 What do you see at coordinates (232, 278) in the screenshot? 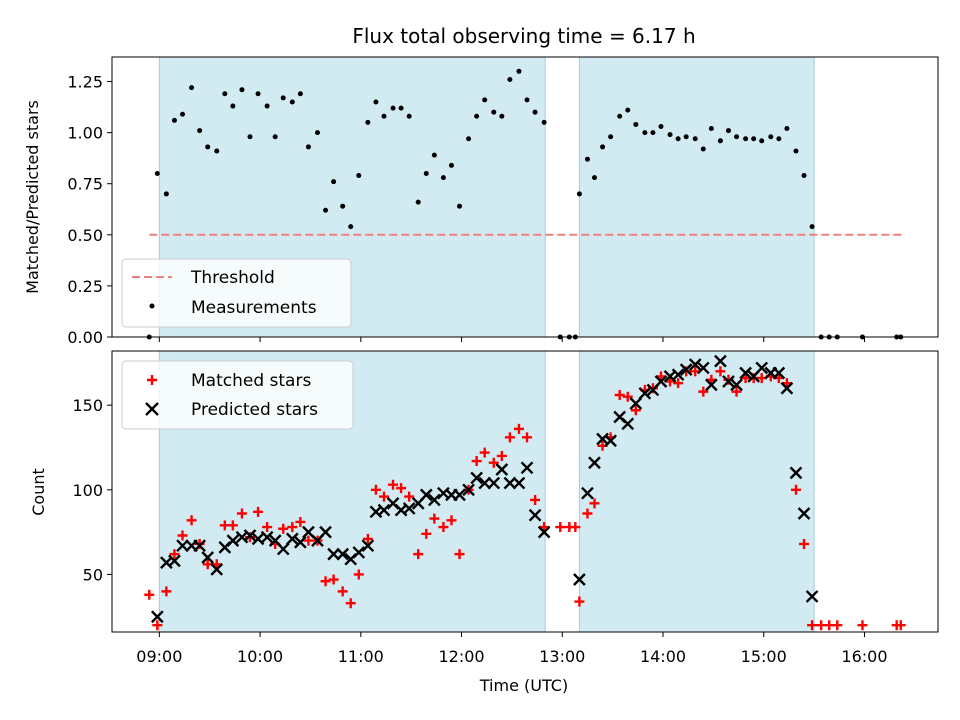
I see `legend-label-threshold: Threshold` at bounding box center [232, 278].